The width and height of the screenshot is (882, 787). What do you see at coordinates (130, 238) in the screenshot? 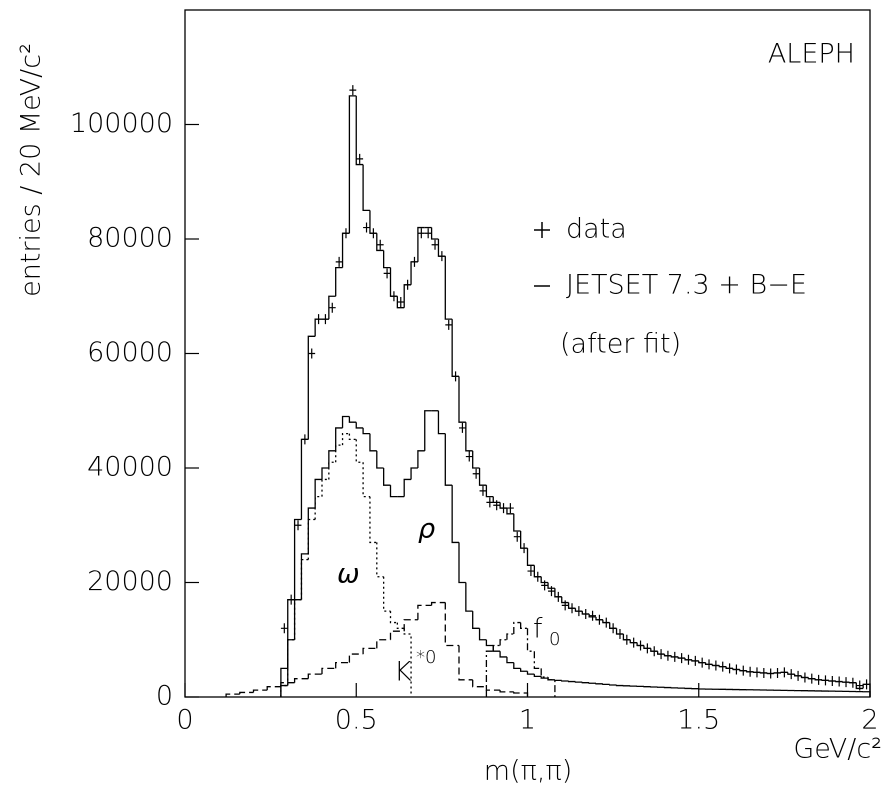
I see `y-tick-label: 80000` at bounding box center [130, 238].